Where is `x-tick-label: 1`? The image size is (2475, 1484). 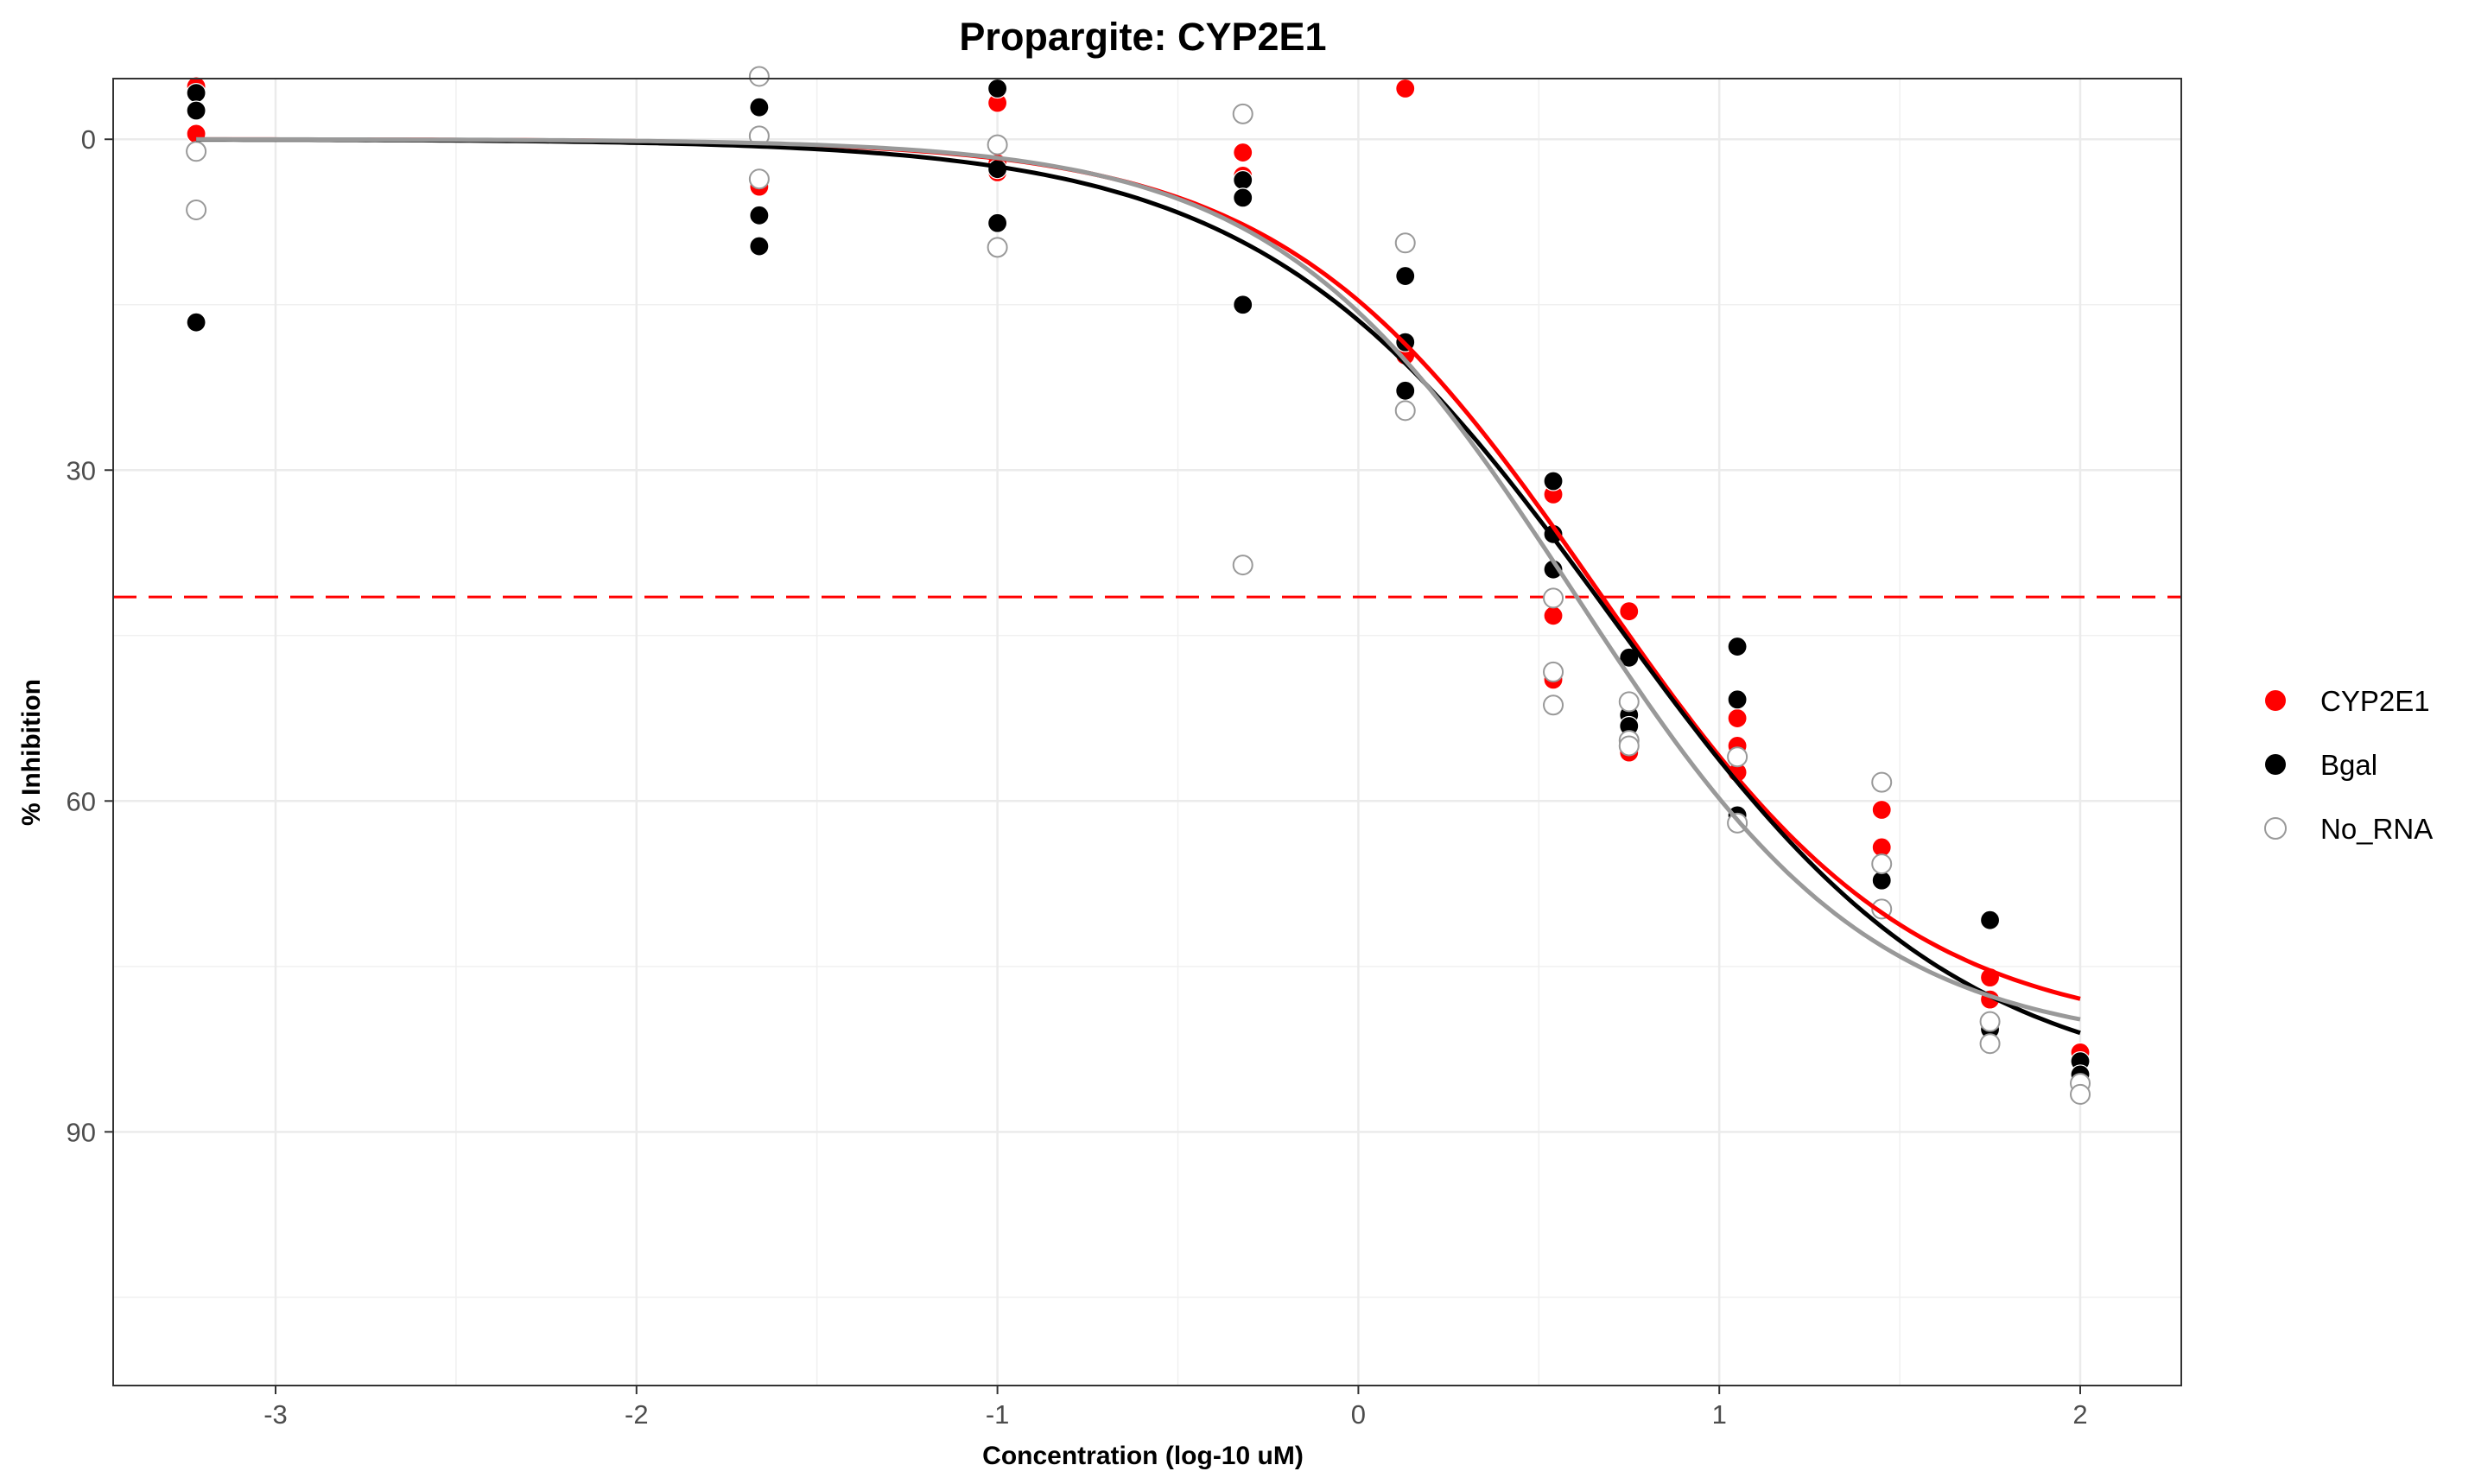 x-tick-label: 1 is located at coordinates (1719, 1414).